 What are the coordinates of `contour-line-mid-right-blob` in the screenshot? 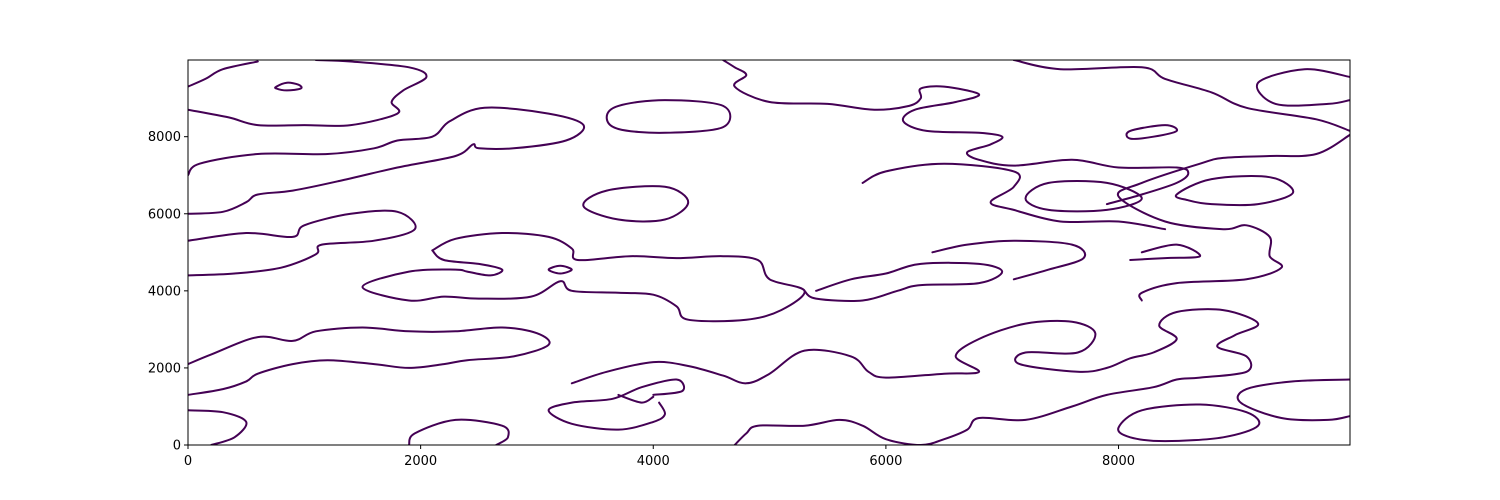 It's located at (1014, 196).